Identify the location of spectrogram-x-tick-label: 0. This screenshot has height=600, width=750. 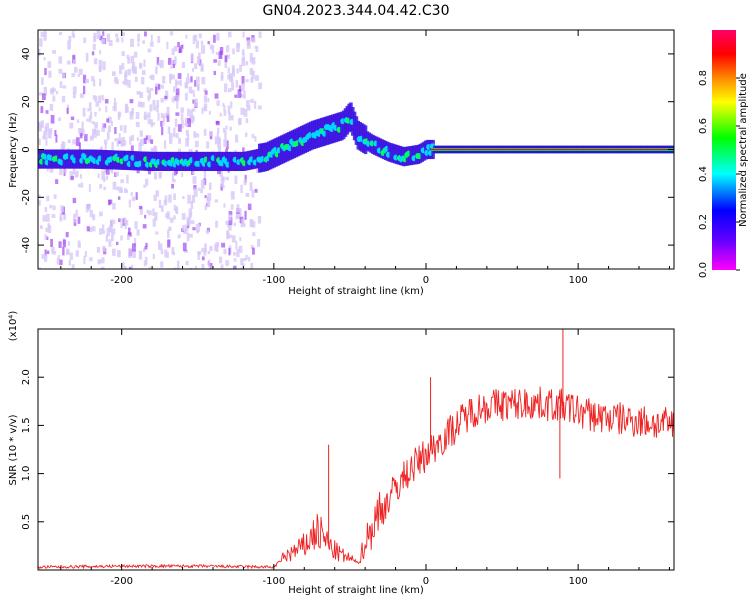
(426, 280).